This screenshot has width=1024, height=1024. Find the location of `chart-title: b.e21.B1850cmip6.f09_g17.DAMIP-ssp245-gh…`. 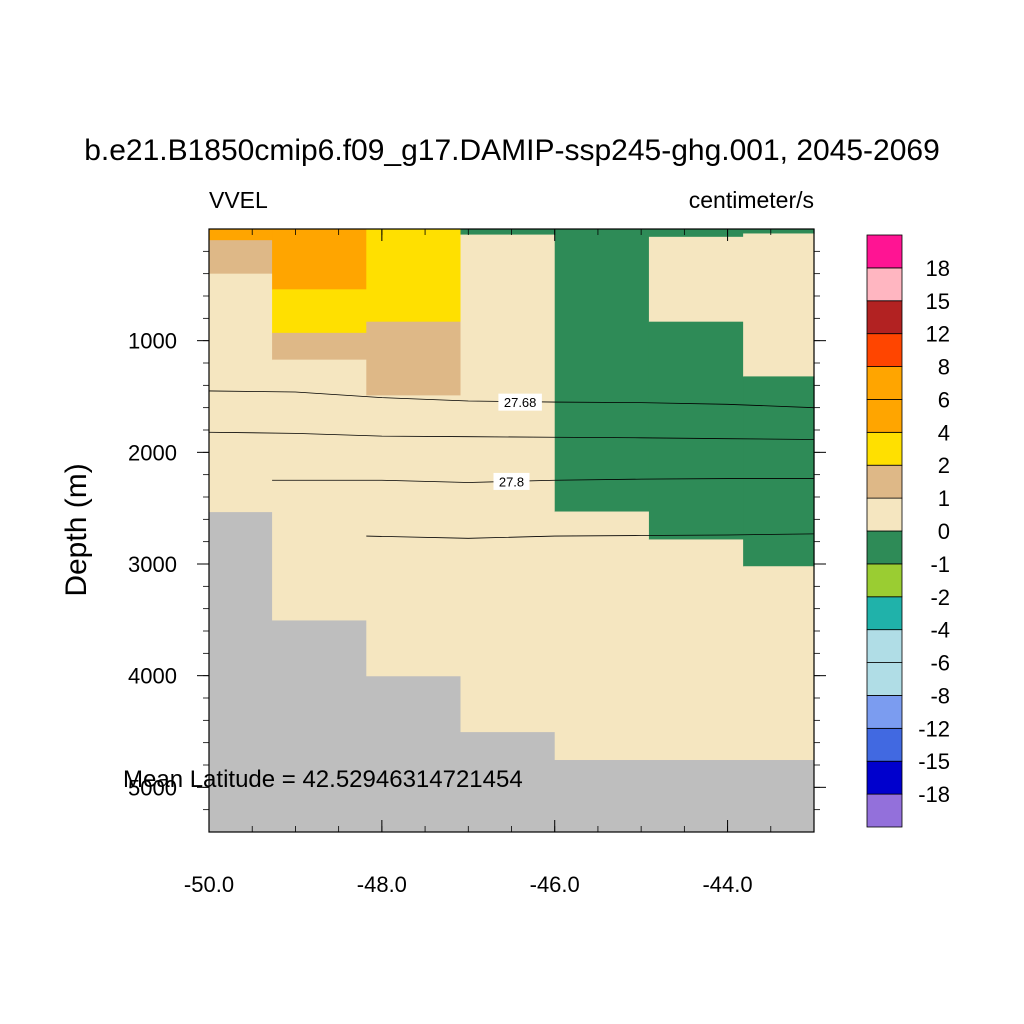

chart-title: b.e21.B1850cmip6.f09_g17.DAMIP-ssp245-gh… is located at coordinates (512, 150).